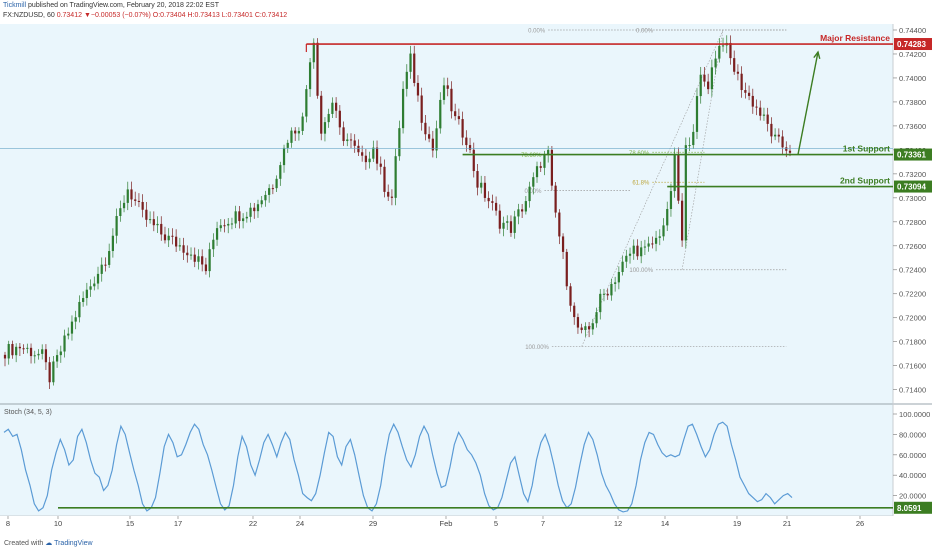 Image resolution: width=932 pixels, height=550 pixels. What do you see at coordinates (618, 523) in the screenshot?
I see `time-tick-label: 12` at bounding box center [618, 523].